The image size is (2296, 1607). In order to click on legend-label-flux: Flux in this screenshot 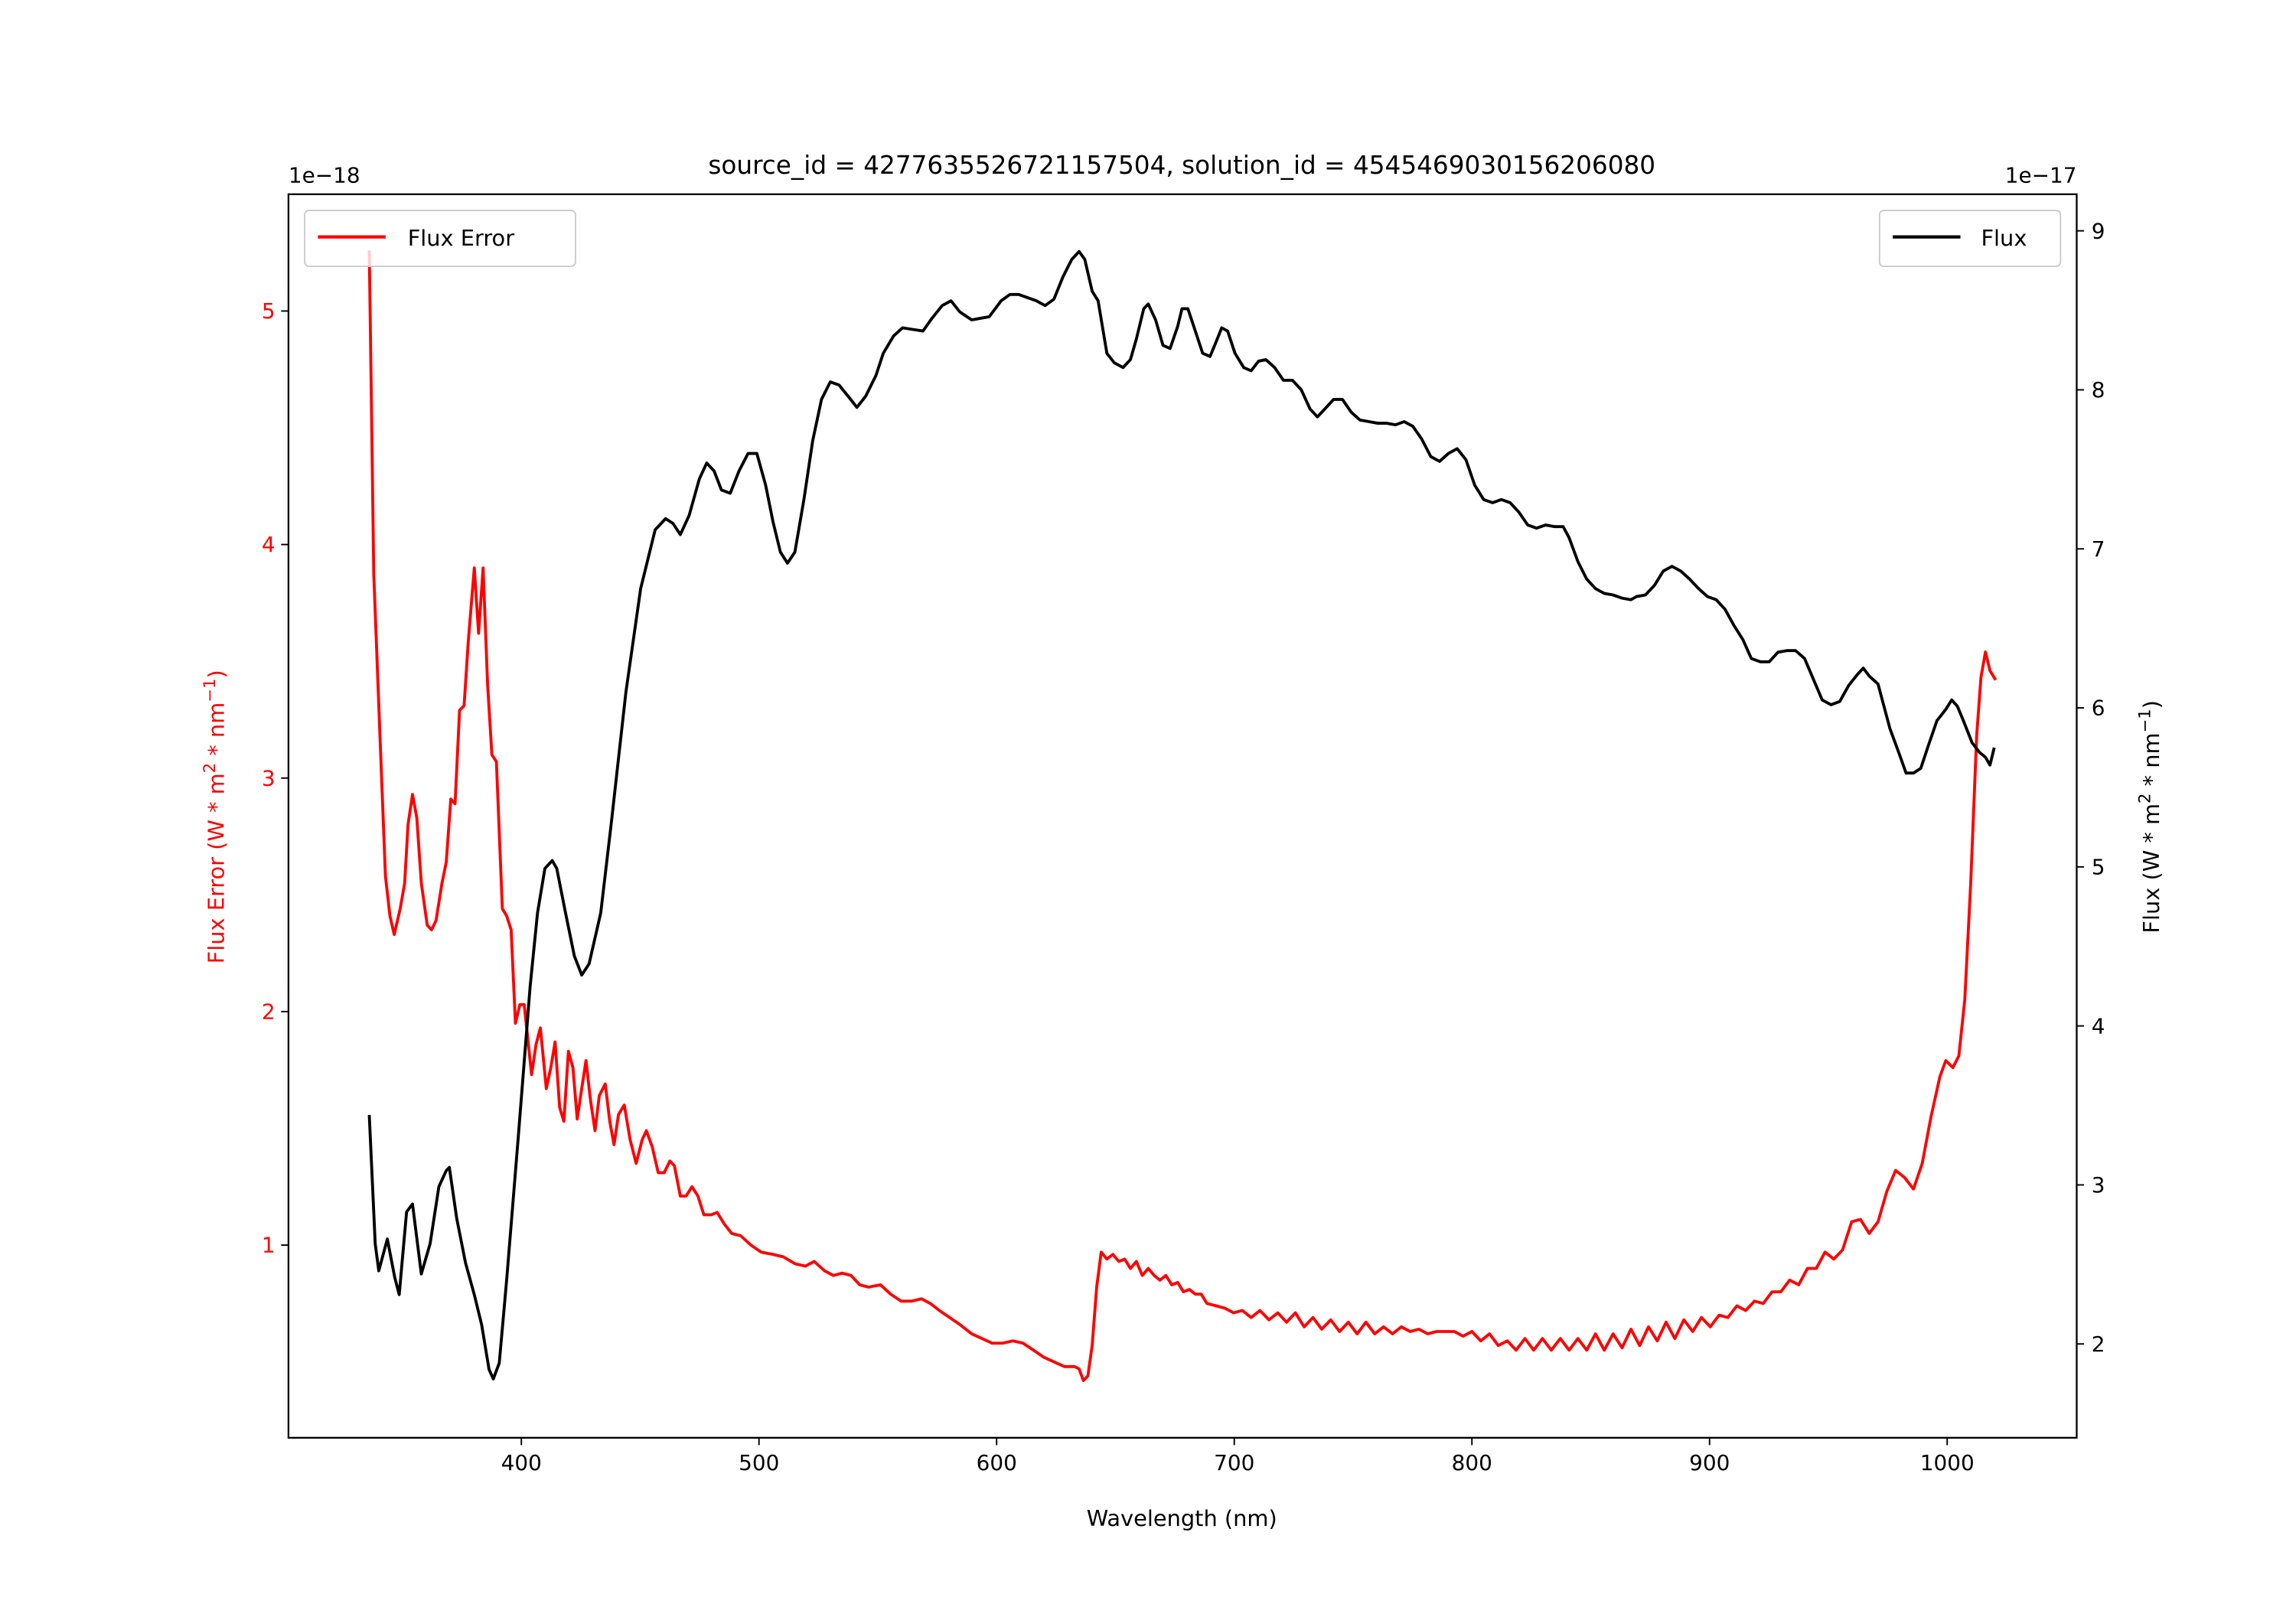, I will do `click(2004, 238)`.